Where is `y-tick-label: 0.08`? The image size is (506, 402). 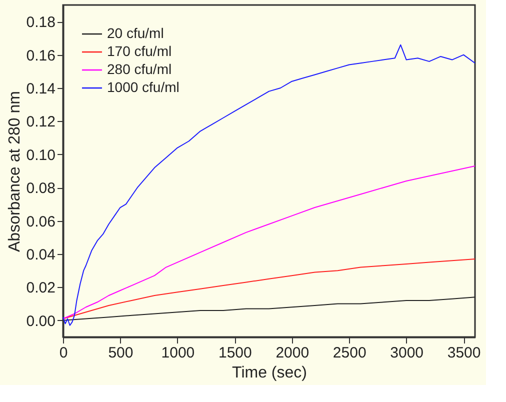 y-tick-label: 0.08 is located at coordinates (41, 189).